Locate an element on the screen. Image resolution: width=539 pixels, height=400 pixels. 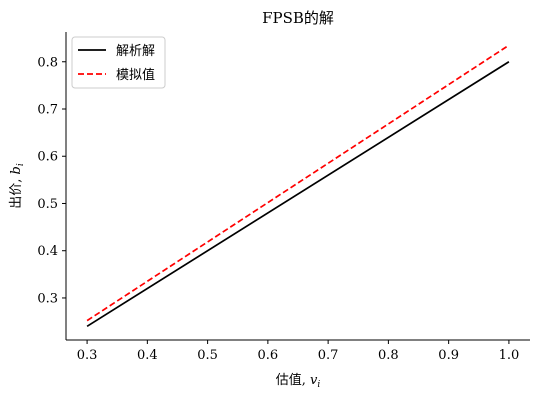
x-tick-label: 0.6 is located at coordinates (268, 355).